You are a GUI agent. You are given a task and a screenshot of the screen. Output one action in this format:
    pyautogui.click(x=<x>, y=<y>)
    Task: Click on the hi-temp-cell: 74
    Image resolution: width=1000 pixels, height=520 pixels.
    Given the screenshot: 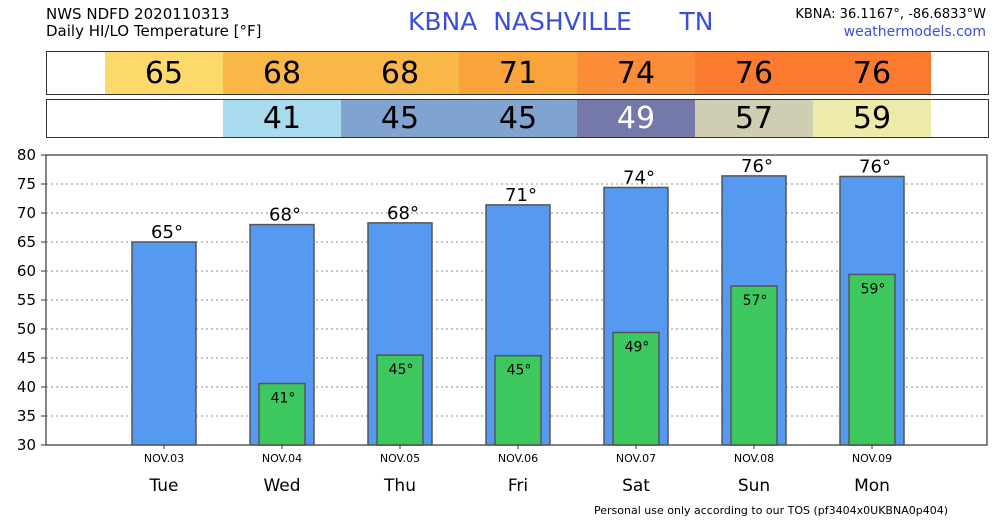 What is the action you would take?
    pyautogui.click(x=636, y=73)
    